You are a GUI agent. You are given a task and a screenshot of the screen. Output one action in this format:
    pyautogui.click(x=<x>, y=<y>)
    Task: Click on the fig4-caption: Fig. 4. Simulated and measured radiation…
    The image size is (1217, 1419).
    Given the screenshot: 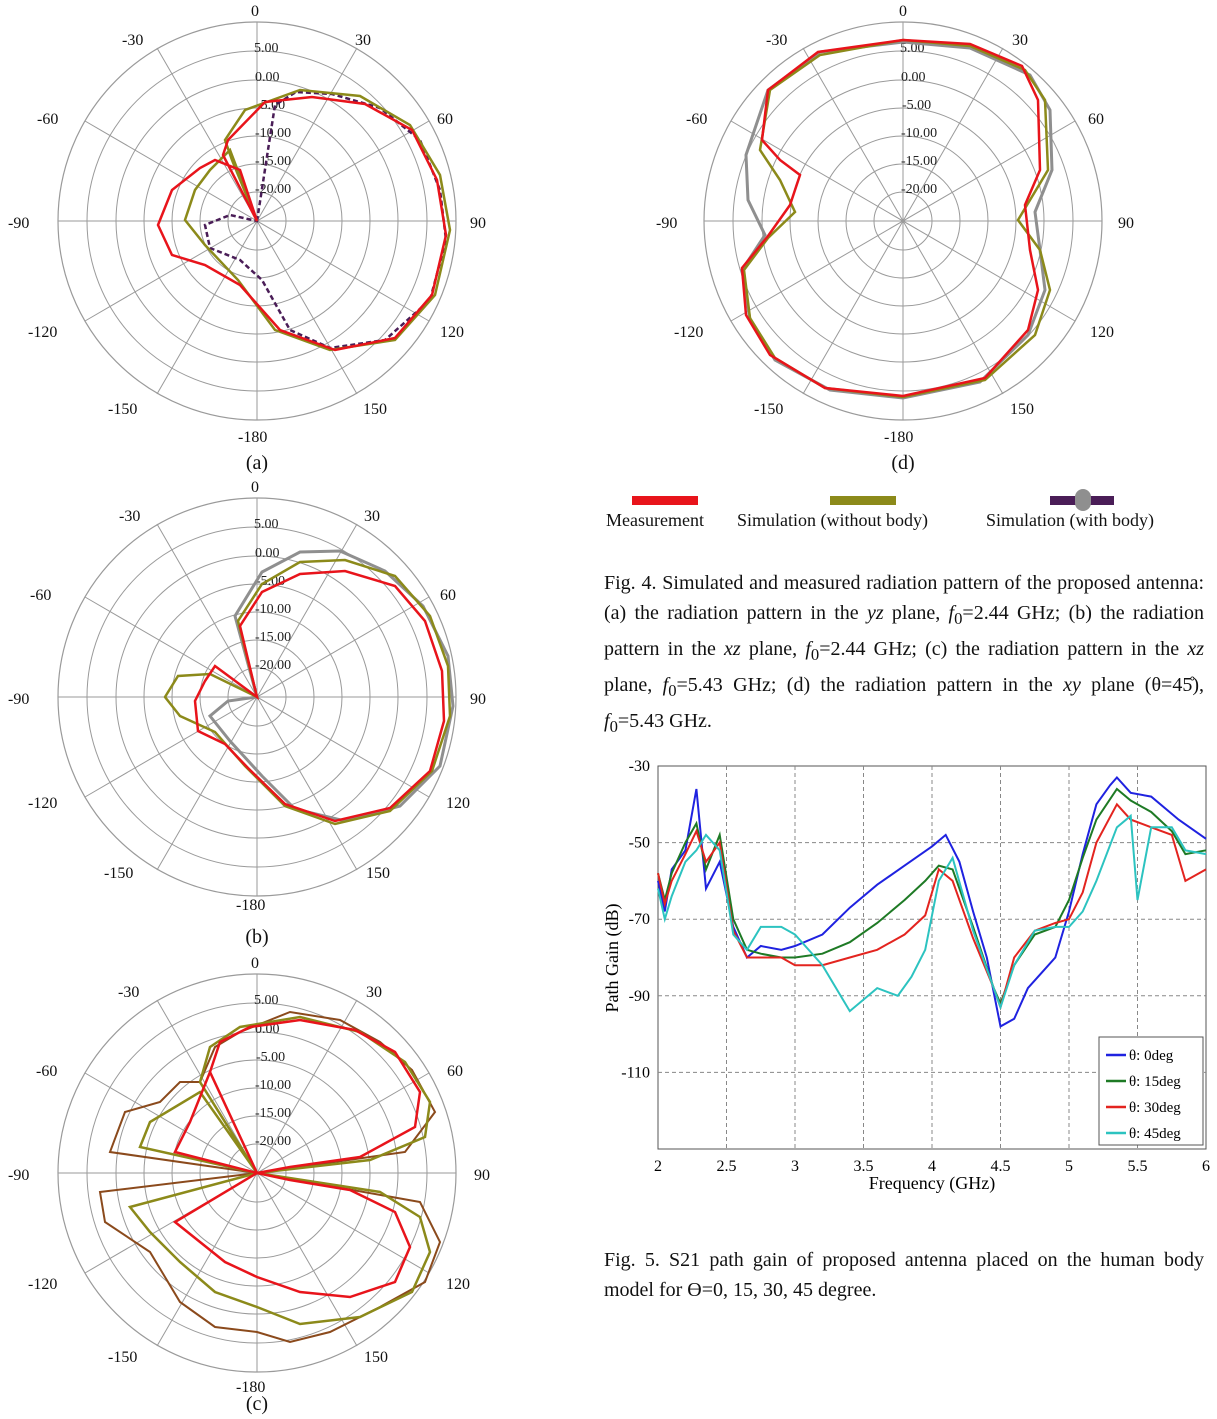 What is the action you would take?
    pyautogui.click(x=904, y=655)
    